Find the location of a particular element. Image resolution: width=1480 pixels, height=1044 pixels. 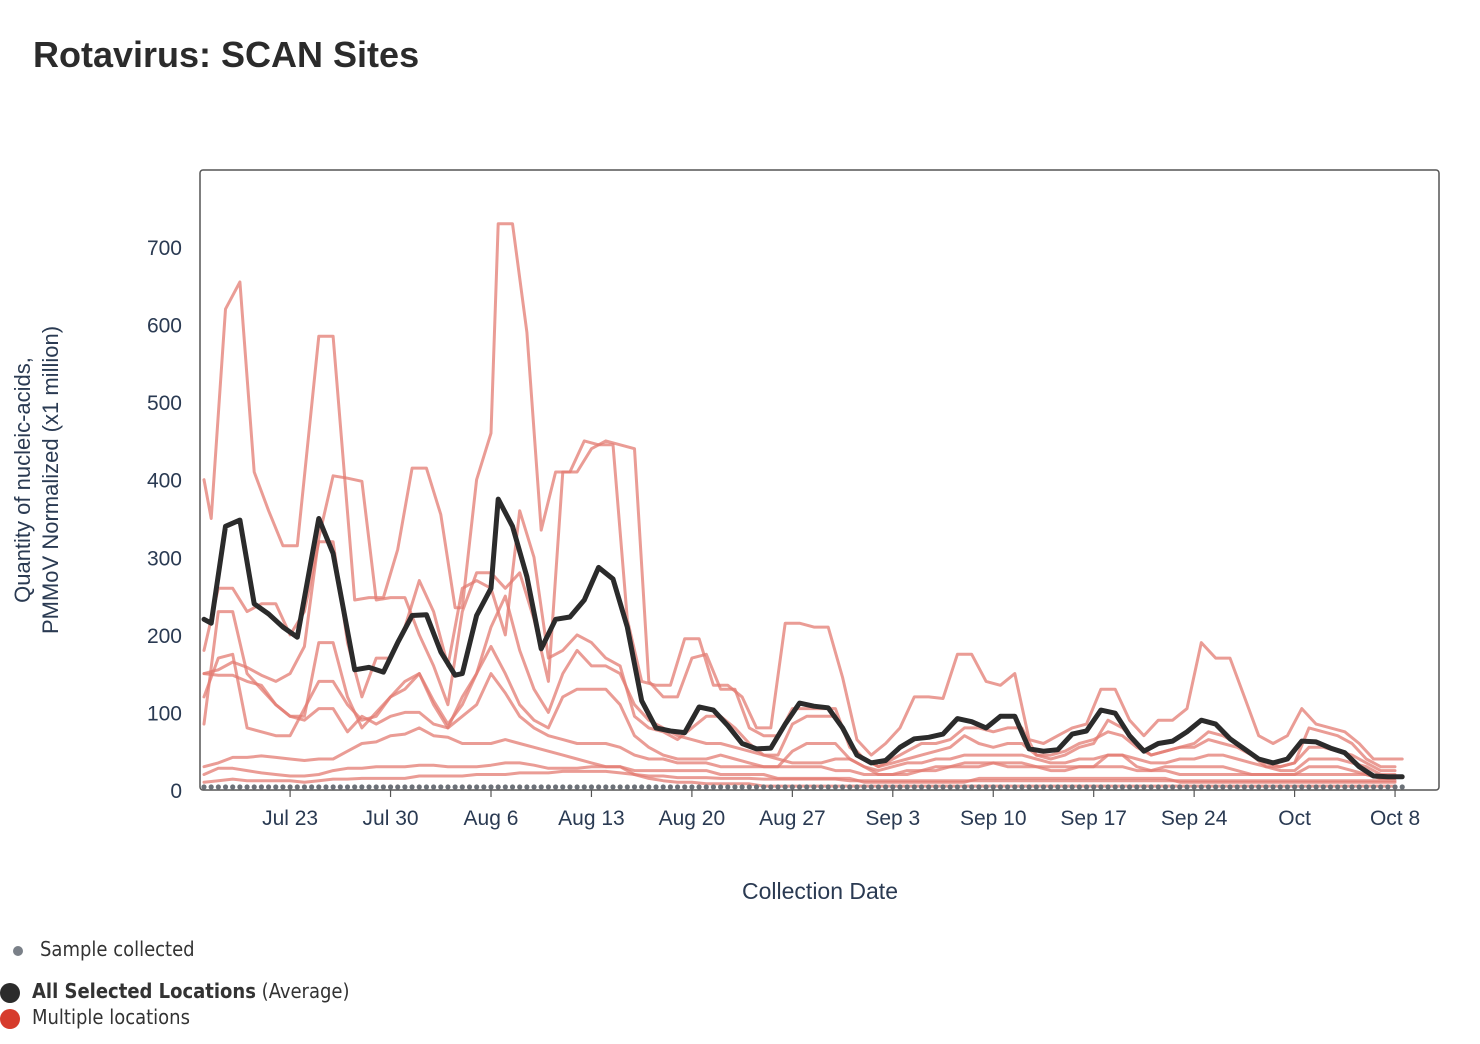

y-tick-label: 400 is located at coordinates (164, 481).